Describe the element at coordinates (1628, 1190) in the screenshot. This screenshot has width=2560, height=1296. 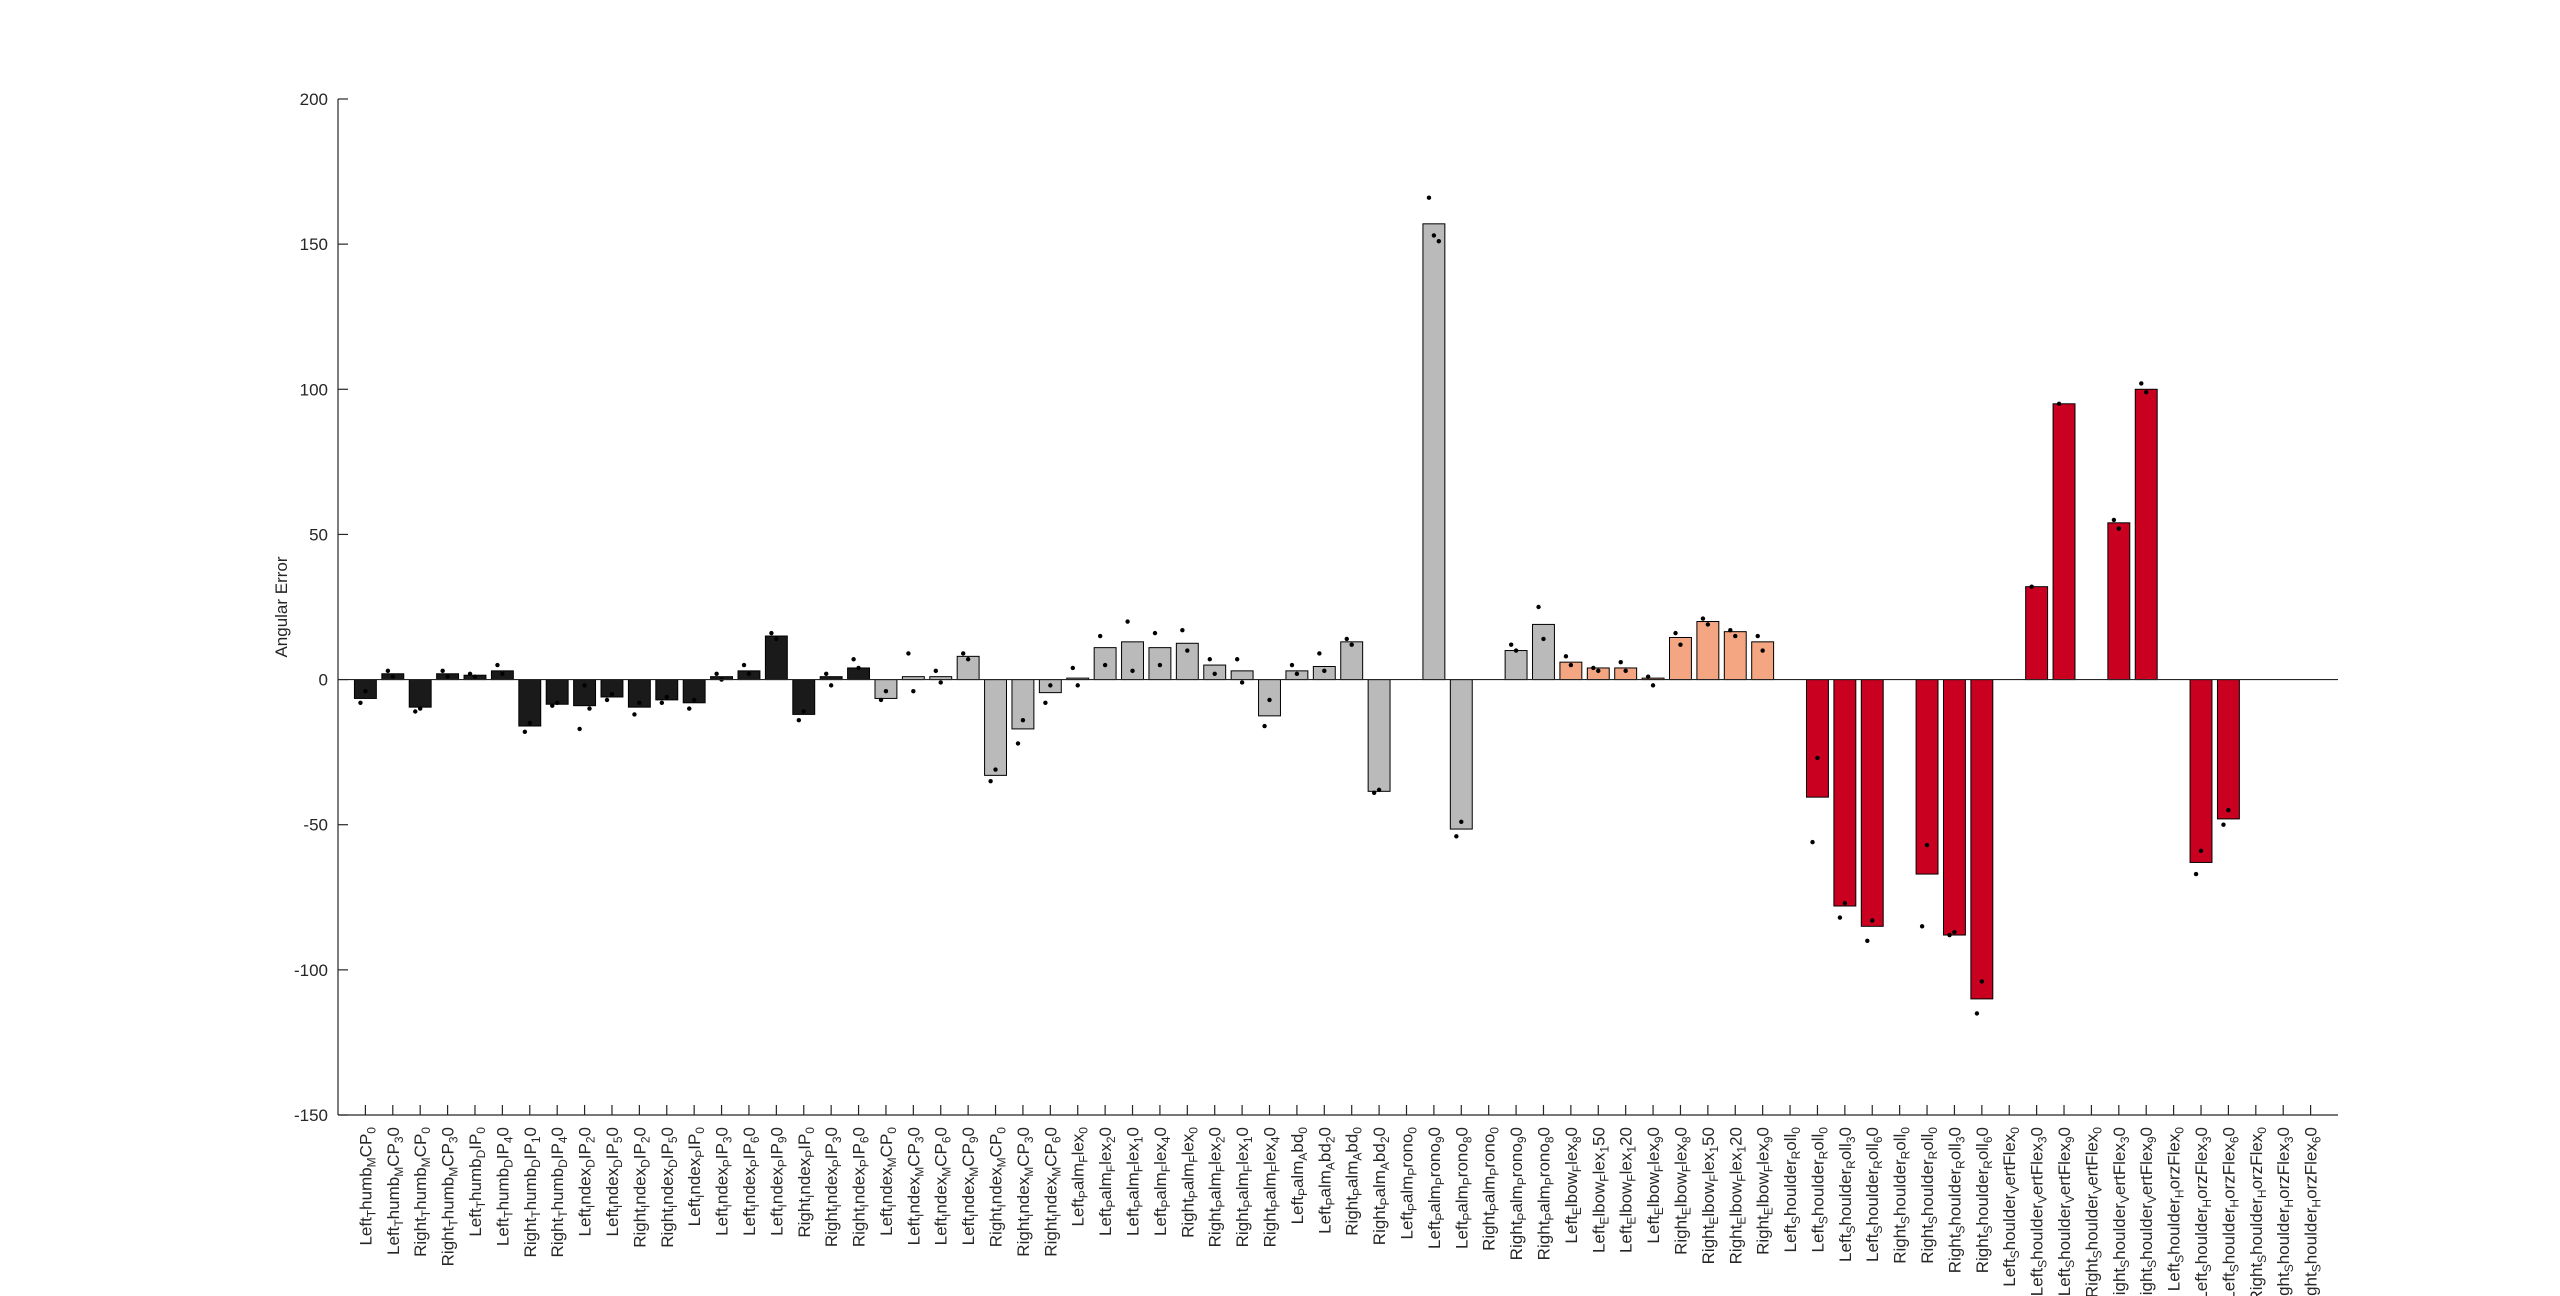
I see `x-tick-label: LeftElbowFlex120` at that location.